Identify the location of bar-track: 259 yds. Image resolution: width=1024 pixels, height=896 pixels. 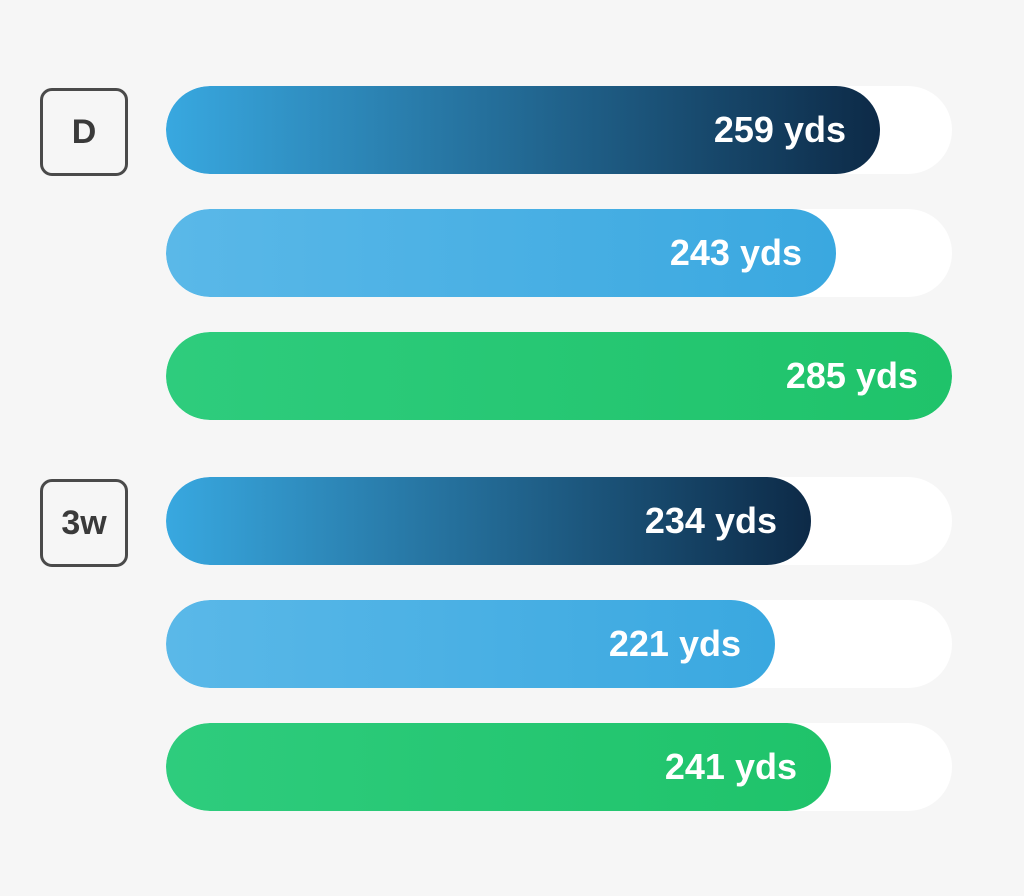
(559, 130).